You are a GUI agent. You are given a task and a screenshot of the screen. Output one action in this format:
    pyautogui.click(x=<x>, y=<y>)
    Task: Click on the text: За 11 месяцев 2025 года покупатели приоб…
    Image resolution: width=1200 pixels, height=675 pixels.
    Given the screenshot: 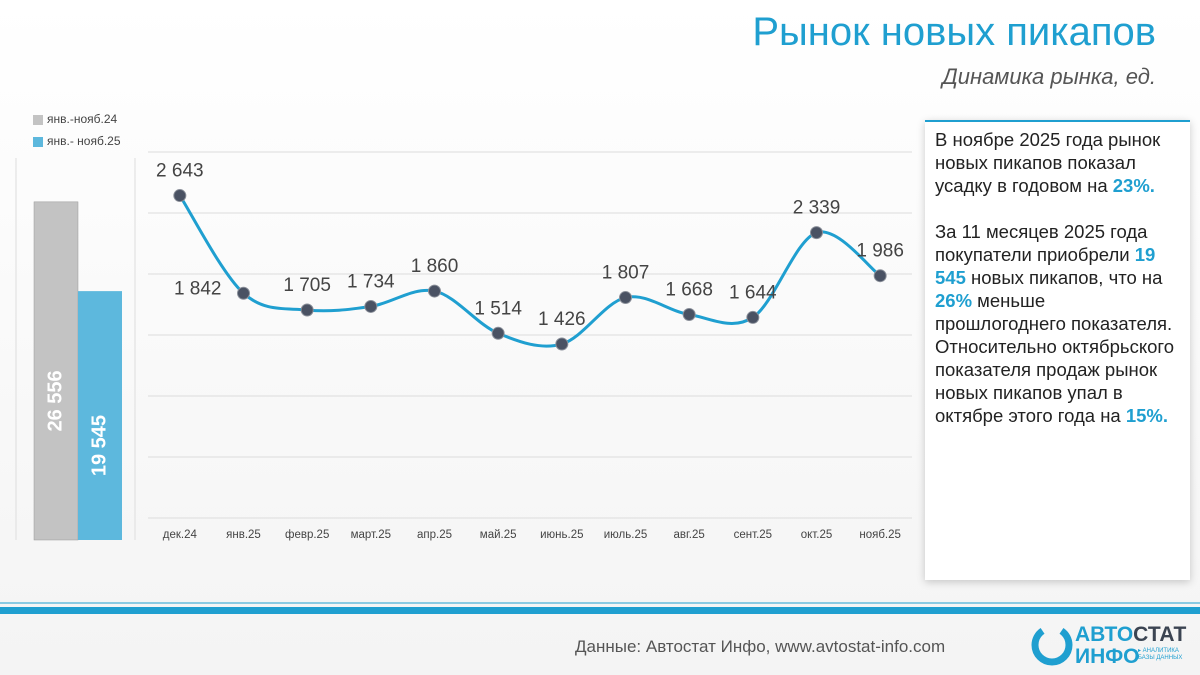 What is the action you would take?
    pyautogui.click(x=1041, y=243)
    